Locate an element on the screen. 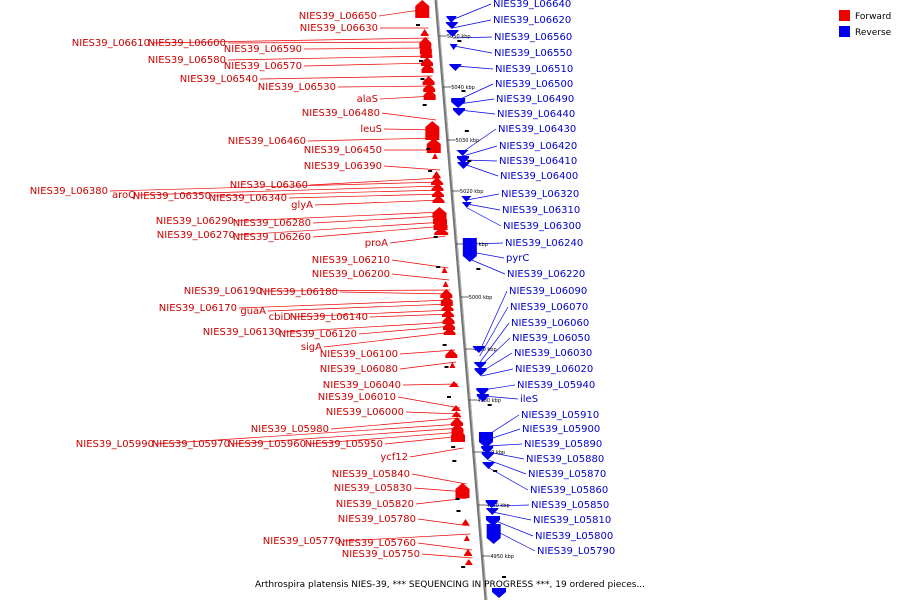  gene-label-nies39-l06620: NIES39_L06620 is located at coordinates (532, 20).